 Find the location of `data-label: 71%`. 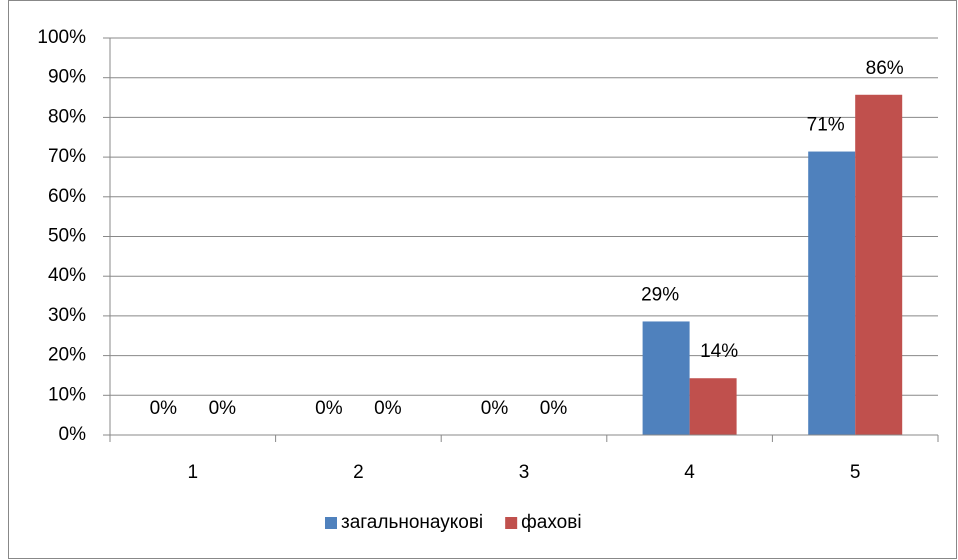

data-label: 71% is located at coordinates (826, 125).